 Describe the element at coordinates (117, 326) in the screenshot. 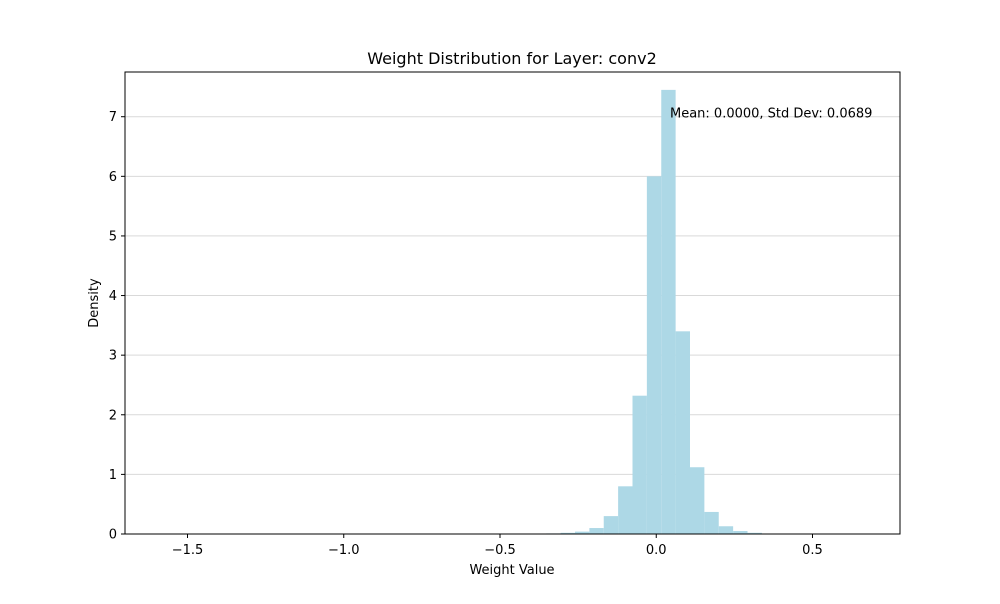

I see `y-axis: 0 1 2 3 4 5 6 7` at that location.